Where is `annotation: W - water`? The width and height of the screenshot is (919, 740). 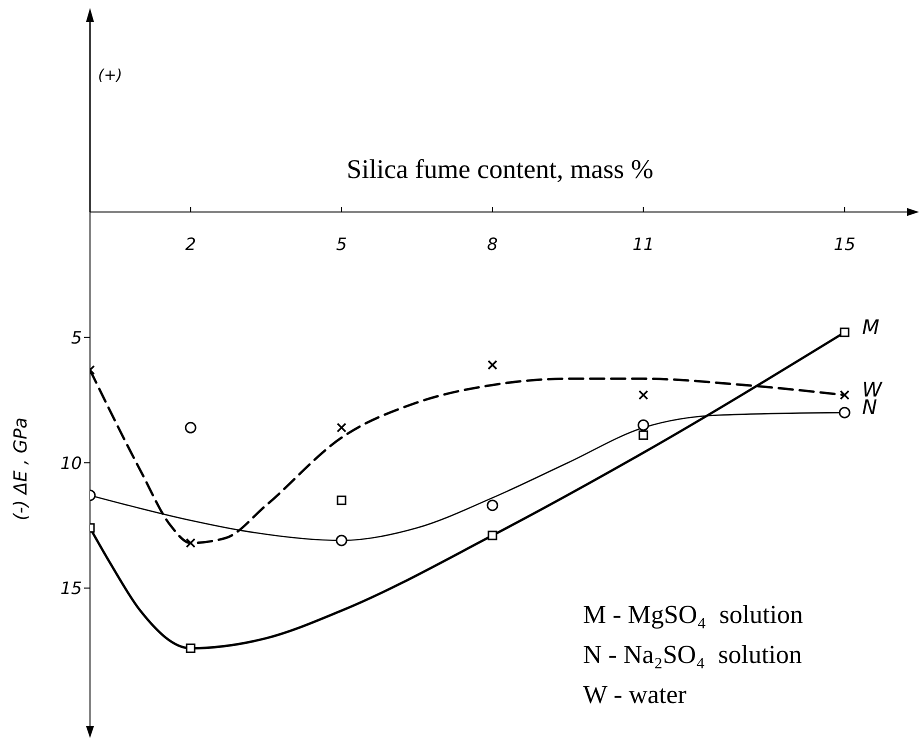 annotation: W - water is located at coordinates (634, 695).